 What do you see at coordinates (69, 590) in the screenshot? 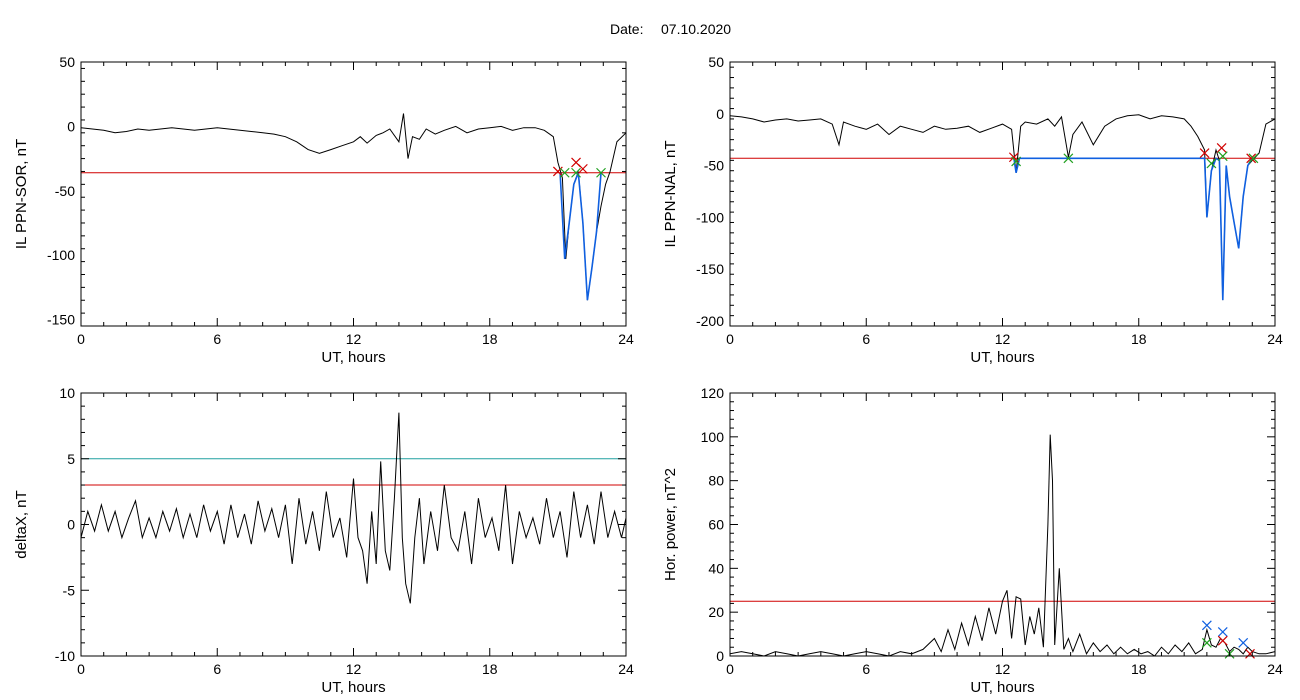
I see `y-tick-label: -5` at bounding box center [69, 590].